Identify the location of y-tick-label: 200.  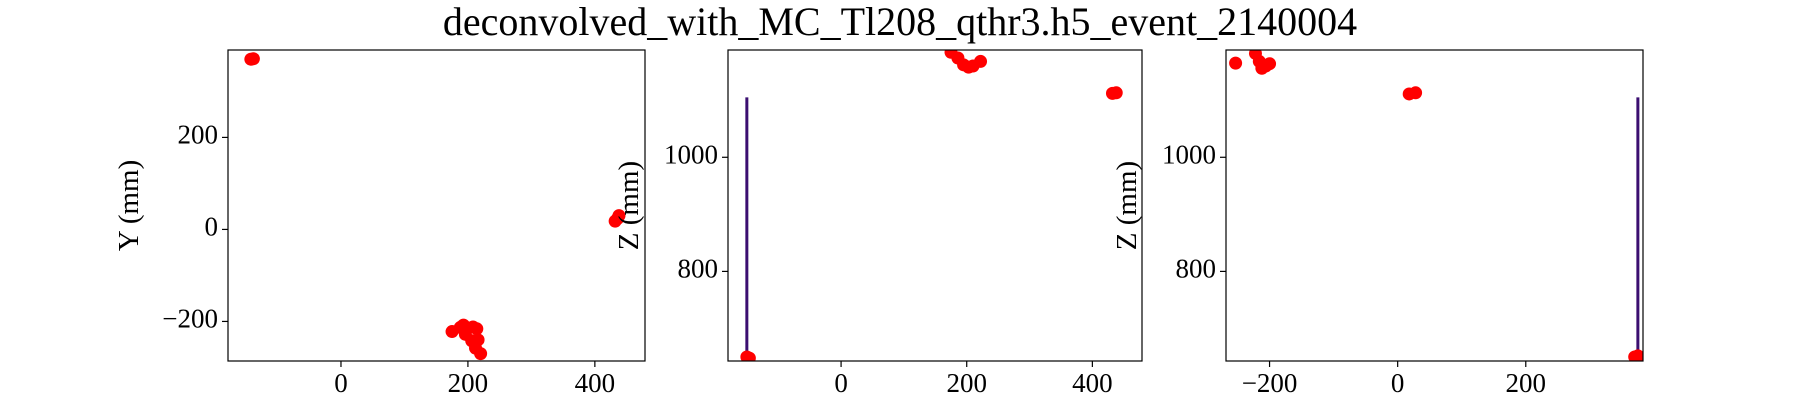
(198, 135).